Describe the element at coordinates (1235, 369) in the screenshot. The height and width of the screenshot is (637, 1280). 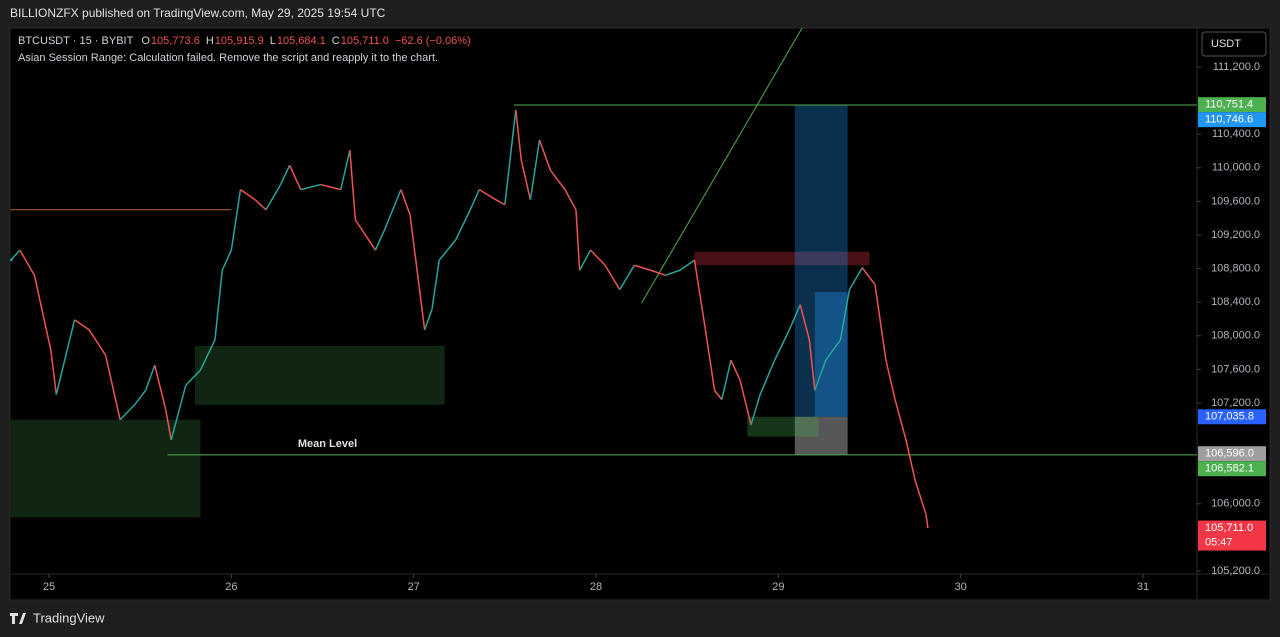
I see `y-tick-label: 107,600.0` at that location.